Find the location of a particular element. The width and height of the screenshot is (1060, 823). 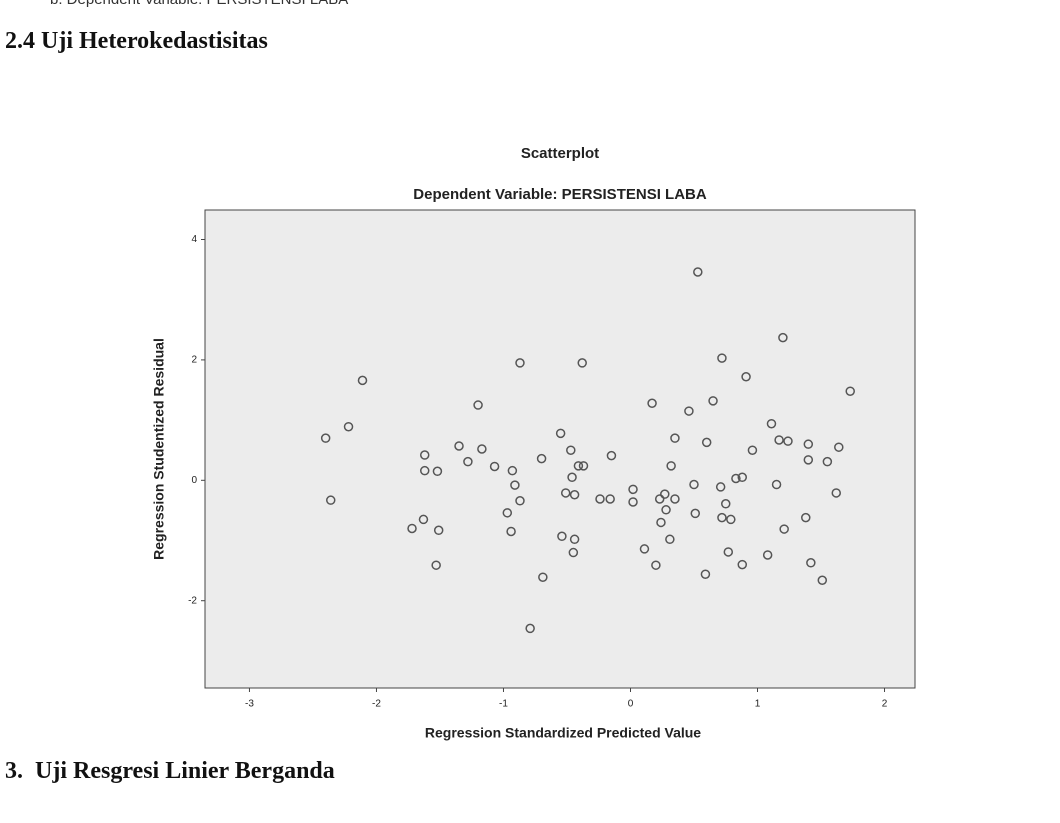

x-tick-label: -2 is located at coordinates (376, 704).